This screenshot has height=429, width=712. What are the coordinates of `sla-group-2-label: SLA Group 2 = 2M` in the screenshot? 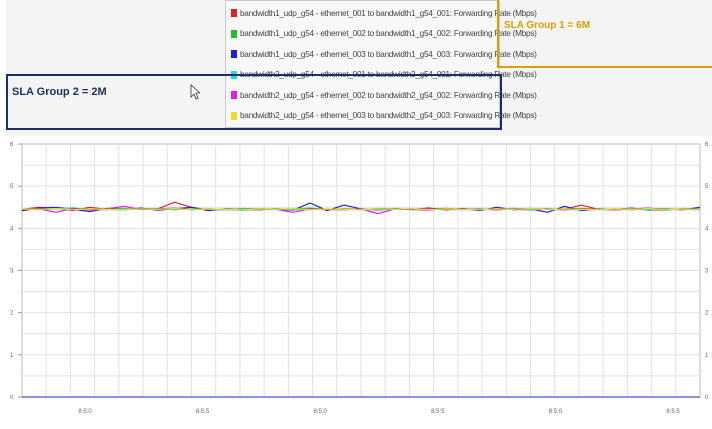 It's located at (59, 92).